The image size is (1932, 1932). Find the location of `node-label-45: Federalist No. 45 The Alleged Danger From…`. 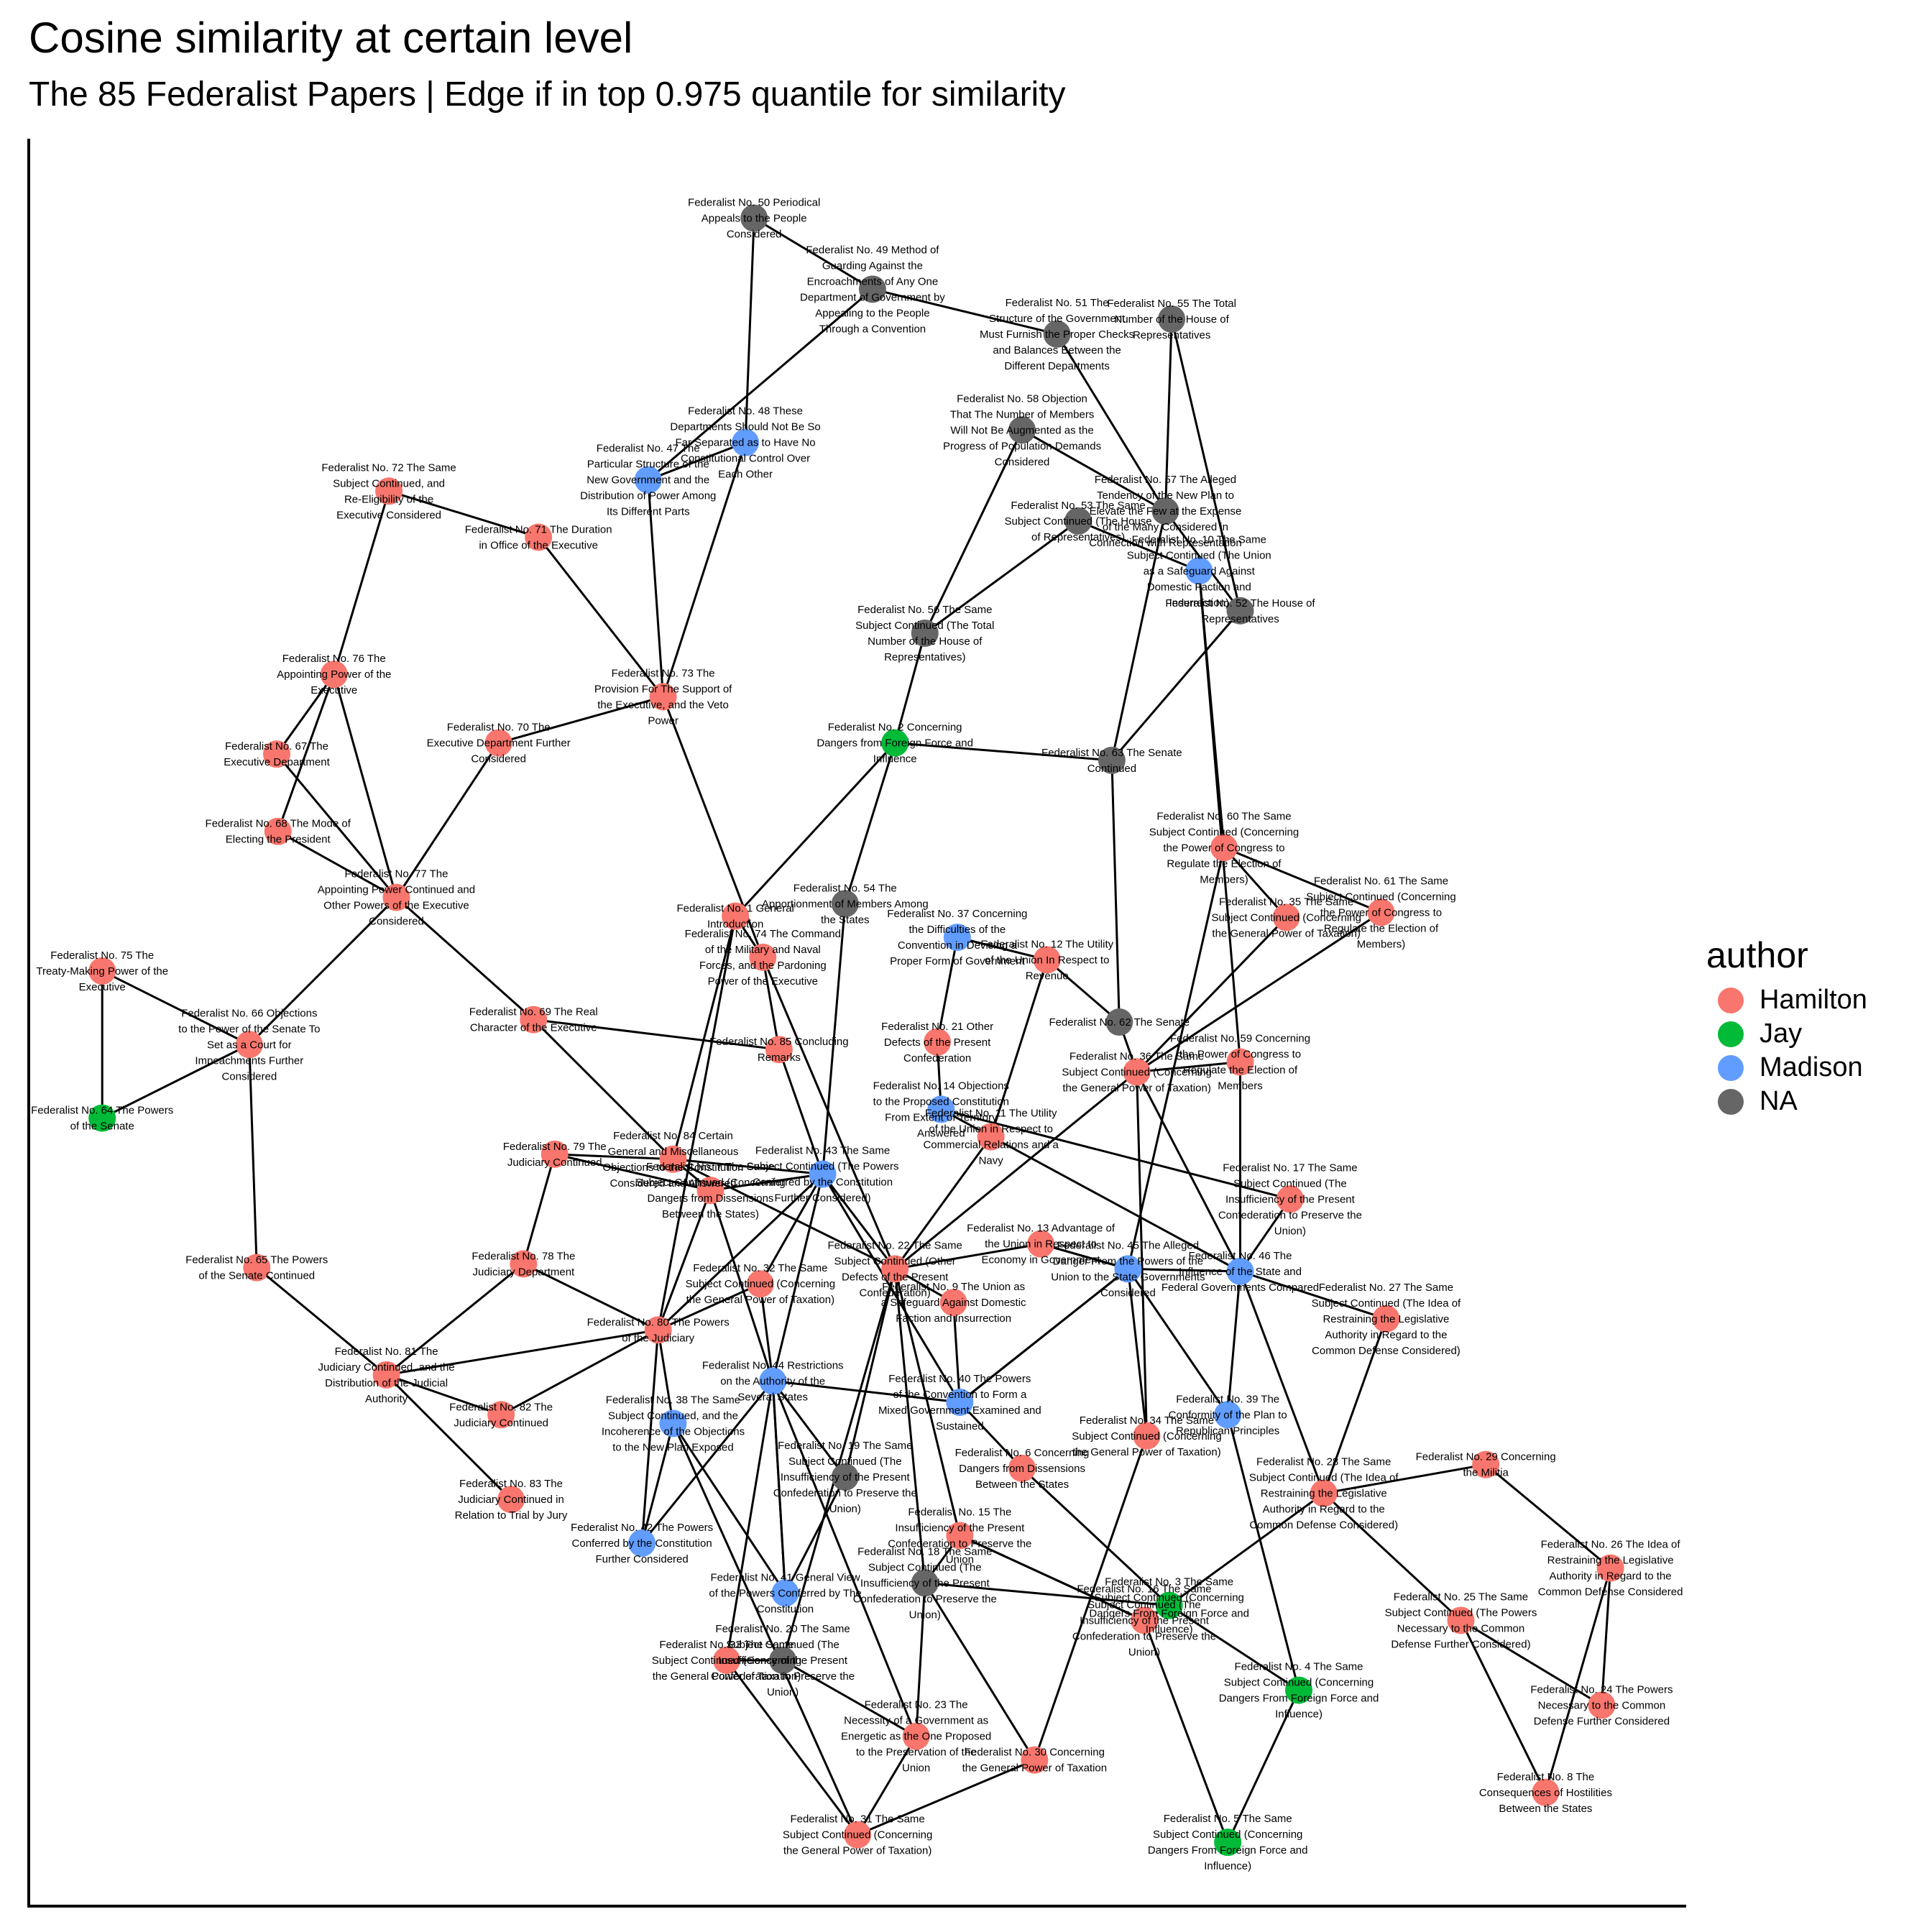

node-label-45: Federalist No. 45 The Alleged Danger From… is located at coordinates (1128, 1269).